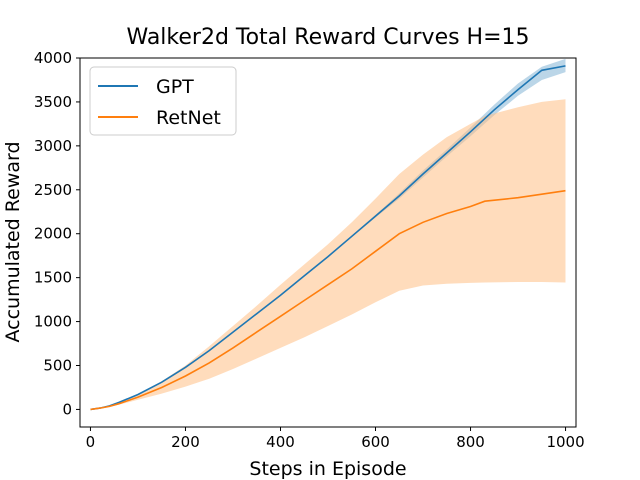 The height and width of the screenshot is (480, 640). Describe the element at coordinates (67, 409) in the screenshot. I see `y-tick-label: 0` at that location.